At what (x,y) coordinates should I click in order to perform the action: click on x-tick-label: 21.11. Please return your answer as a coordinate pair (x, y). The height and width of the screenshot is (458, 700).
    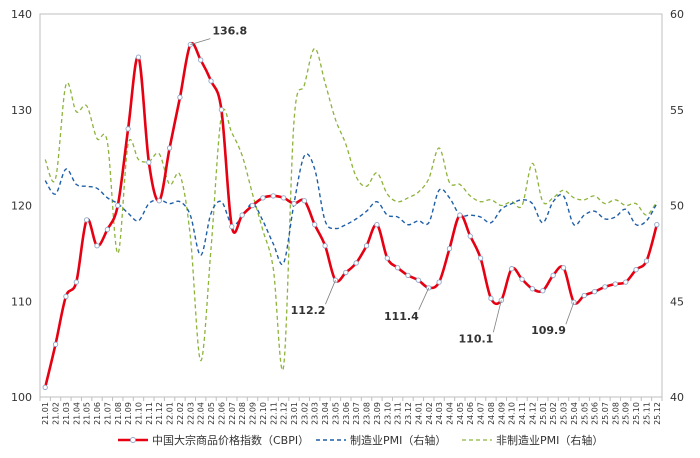
    Looking at the image, I should click on (149, 413).